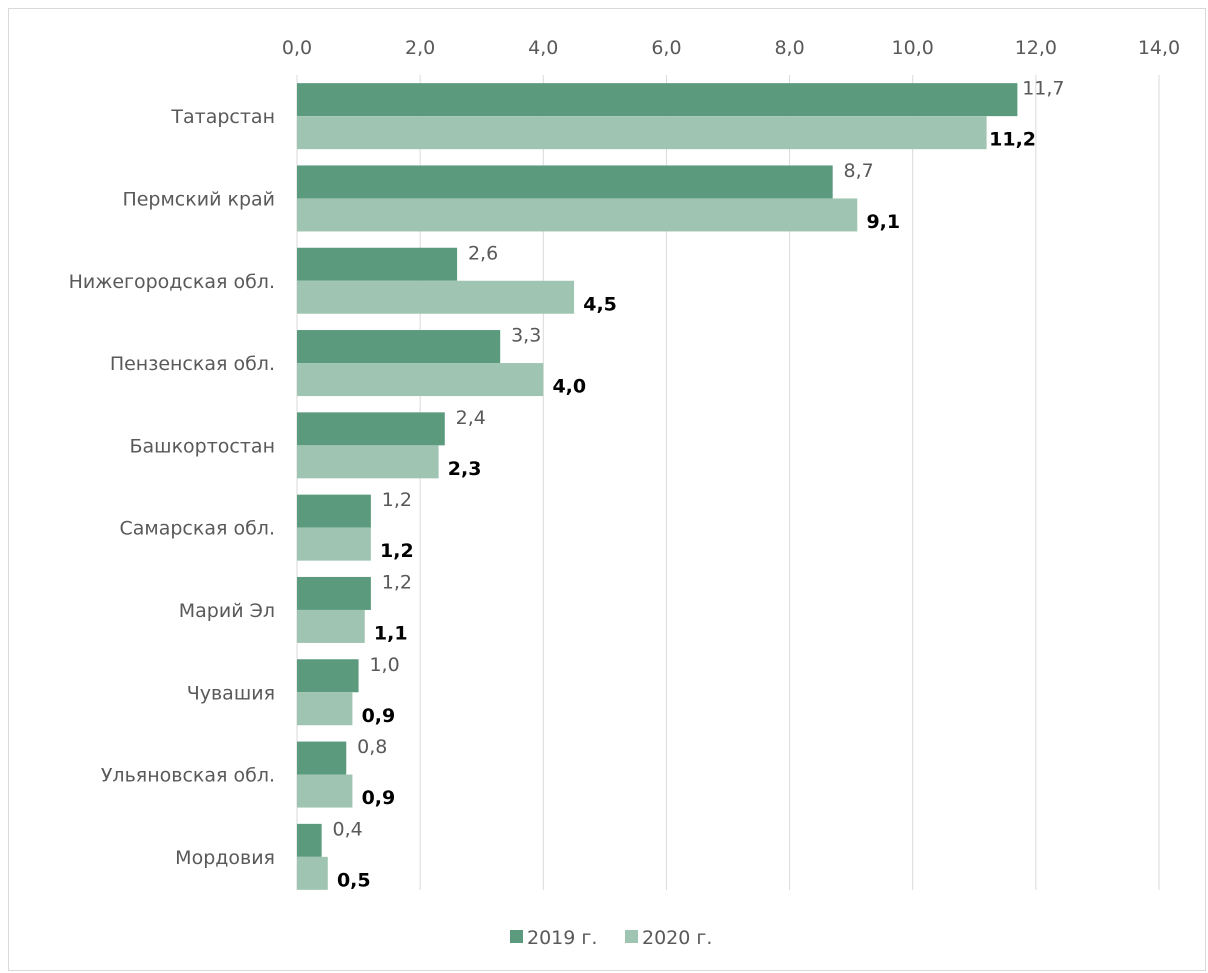 The height and width of the screenshot is (973, 1208). What do you see at coordinates (465, 469) in the screenshot?
I see `data-label-2020: 2,3` at bounding box center [465, 469].